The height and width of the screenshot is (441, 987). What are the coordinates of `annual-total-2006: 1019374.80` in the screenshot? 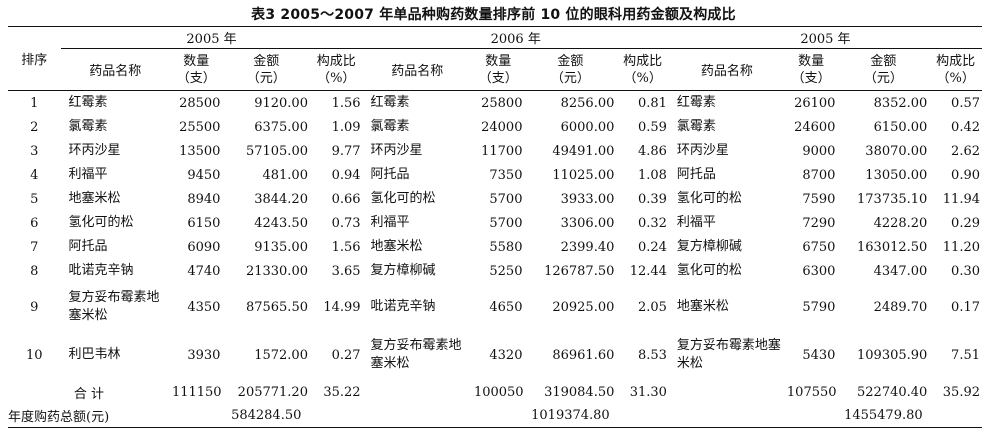 It's located at (570, 416).